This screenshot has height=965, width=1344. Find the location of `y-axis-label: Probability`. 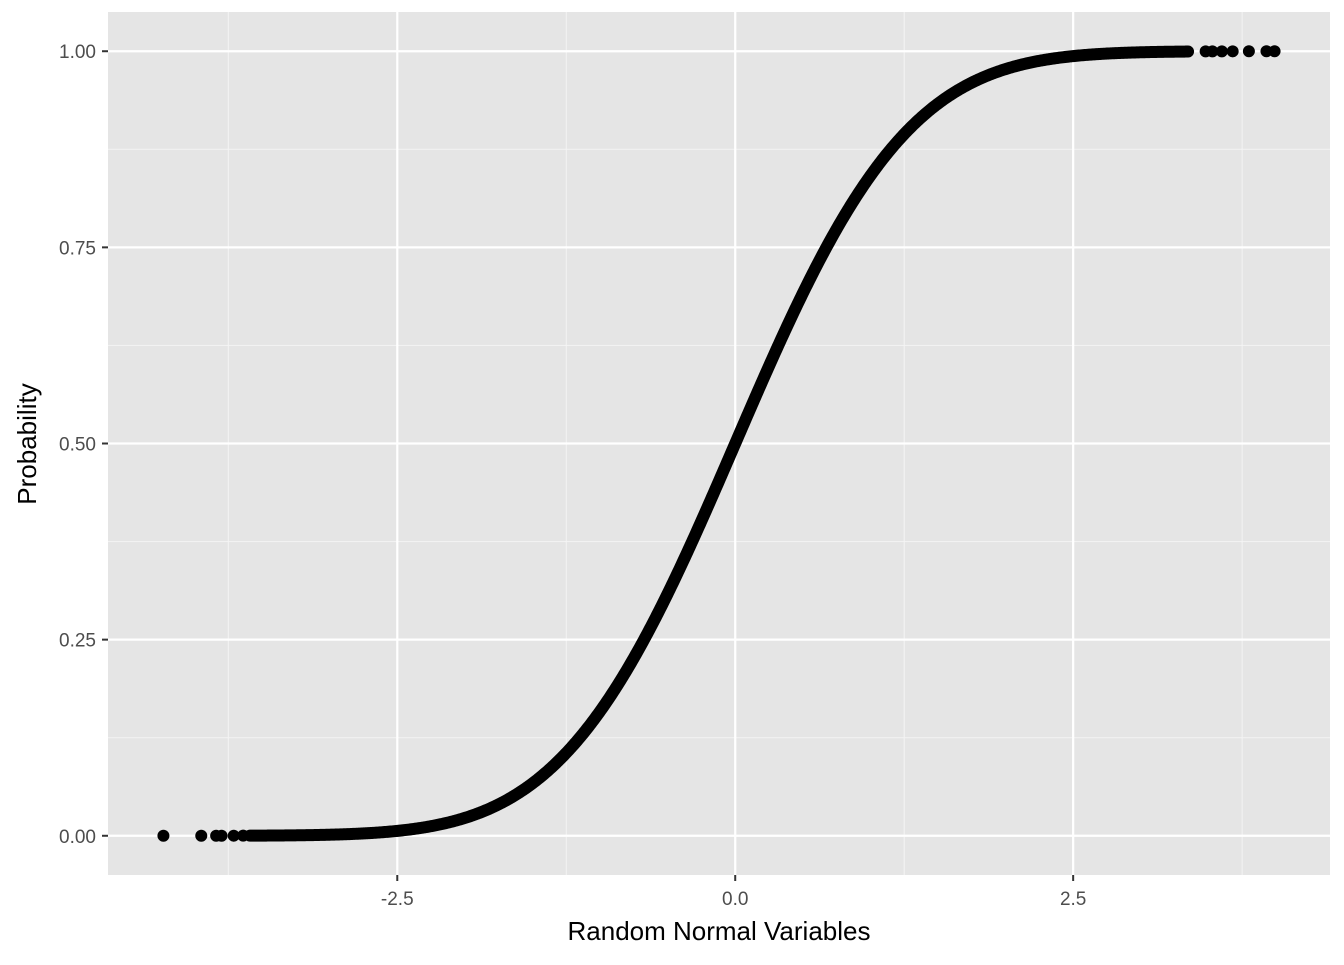

y-axis-label: Probability is located at coordinates (27, 443).